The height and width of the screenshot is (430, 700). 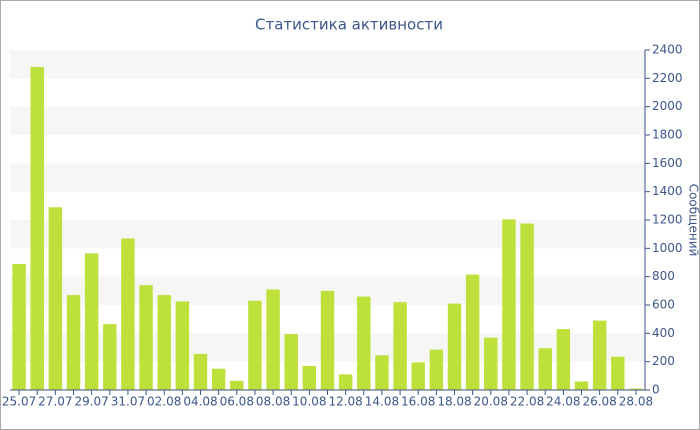 What do you see at coordinates (667, 191) in the screenshot?
I see `y-tick-label: 1400` at bounding box center [667, 191].